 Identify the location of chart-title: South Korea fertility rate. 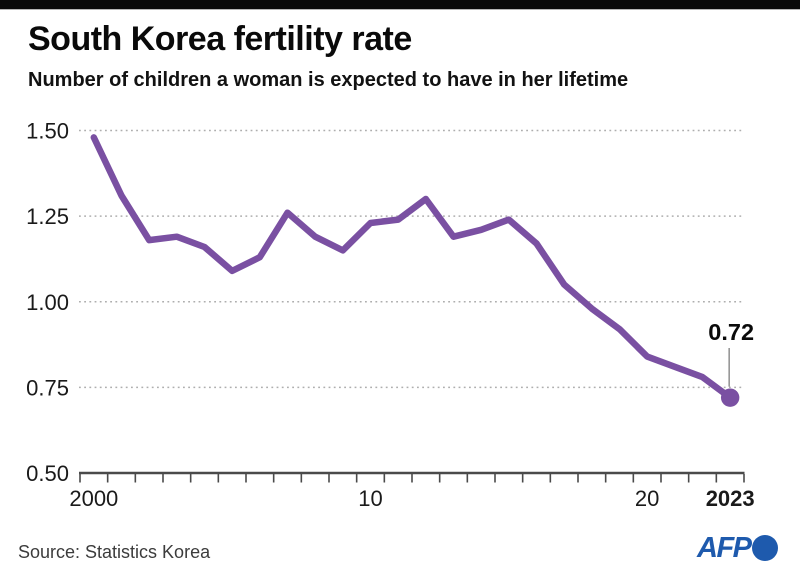
(220, 39).